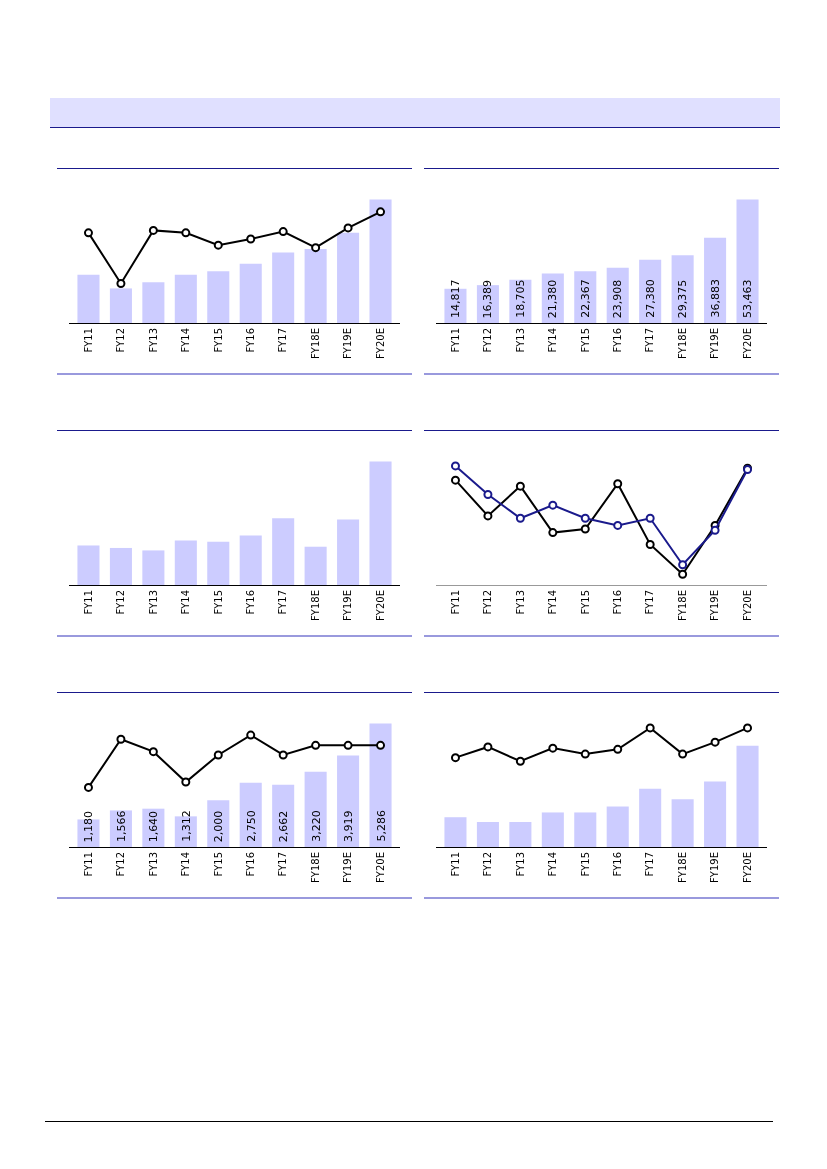 Image resolution: width=827 pixels, height=1169 pixels. Describe the element at coordinates (618, 299) in the screenshot. I see `data-label: 23,908` at that location.